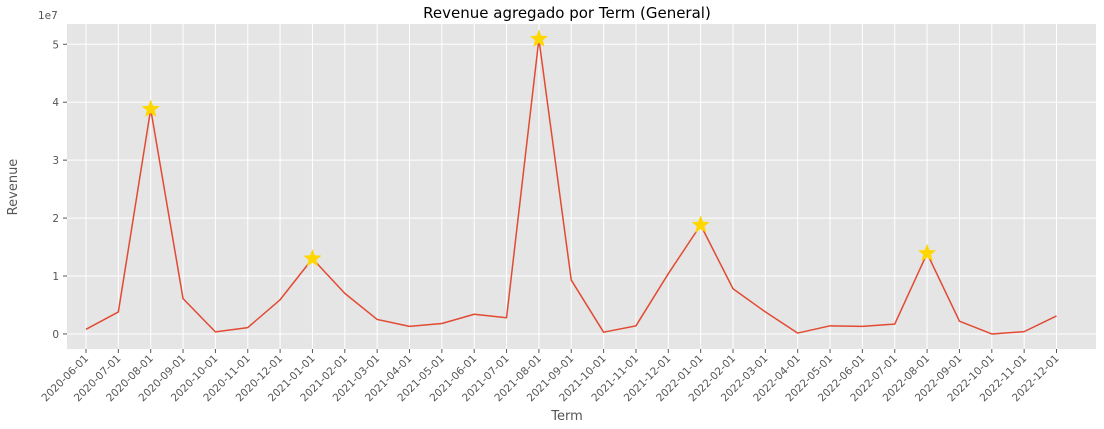  I want to click on y-offset-label: 1e7, so click(48, 16).